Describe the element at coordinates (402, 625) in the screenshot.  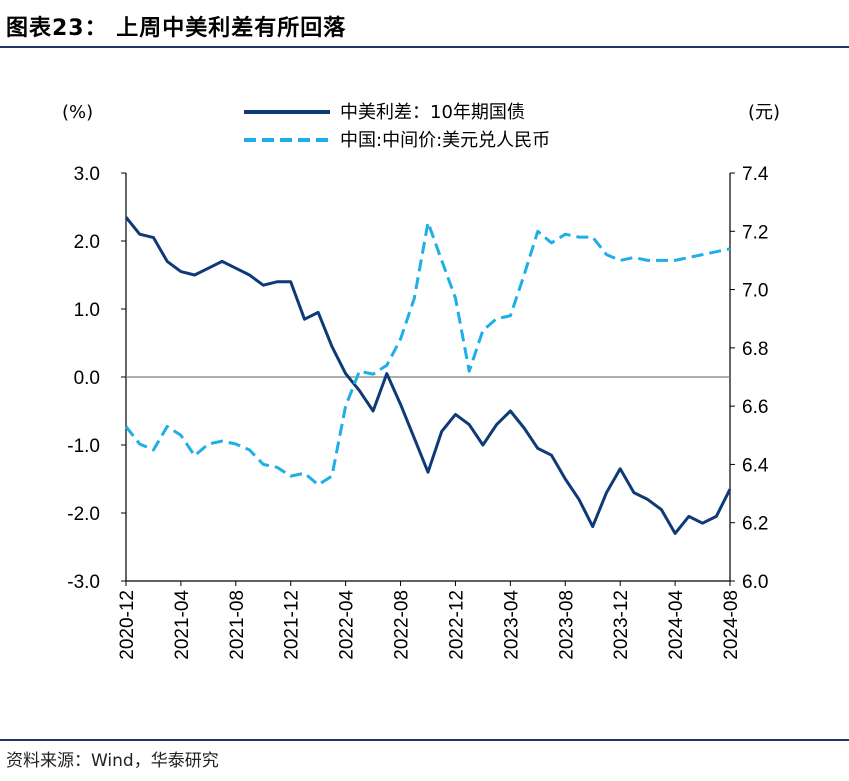
I see `x-tick-label: 2022-08` at that location.